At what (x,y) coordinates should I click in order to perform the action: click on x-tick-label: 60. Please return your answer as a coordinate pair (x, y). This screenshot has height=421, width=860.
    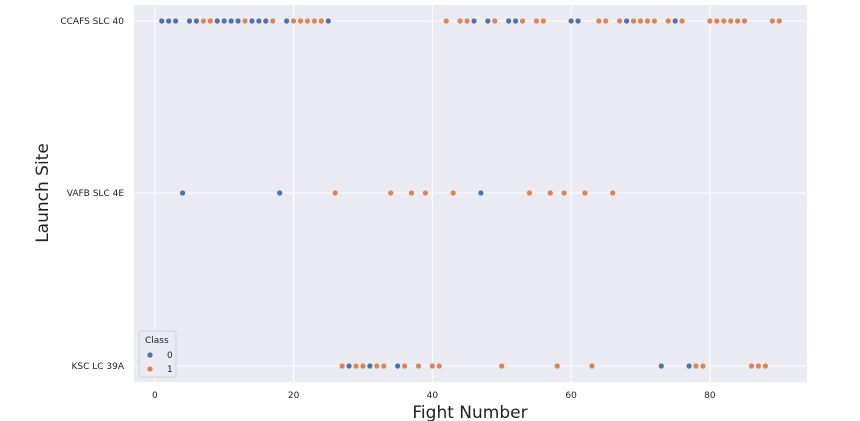
    Looking at the image, I should click on (571, 396).